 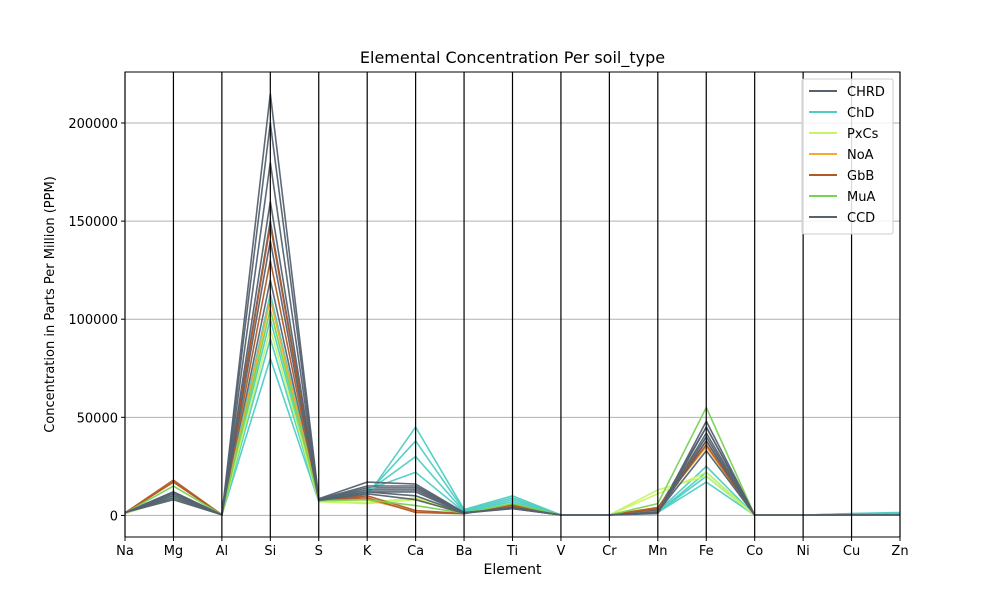 I want to click on legend: CHRD ChD PxCs NoA GbB MuA CCD, so click(x=847, y=156).